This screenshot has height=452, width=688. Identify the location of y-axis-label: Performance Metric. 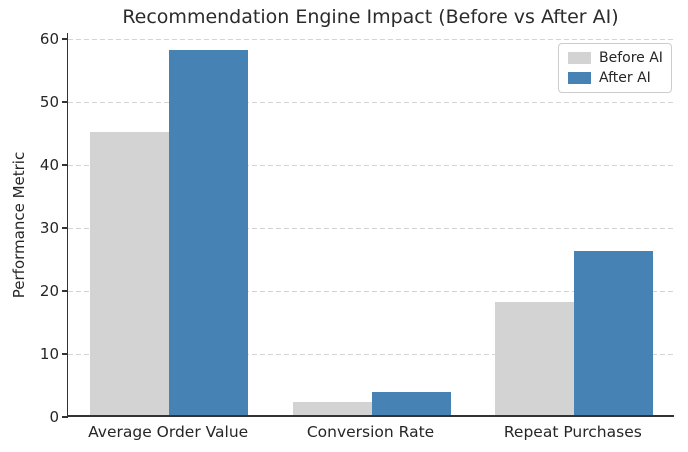
(19, 225).